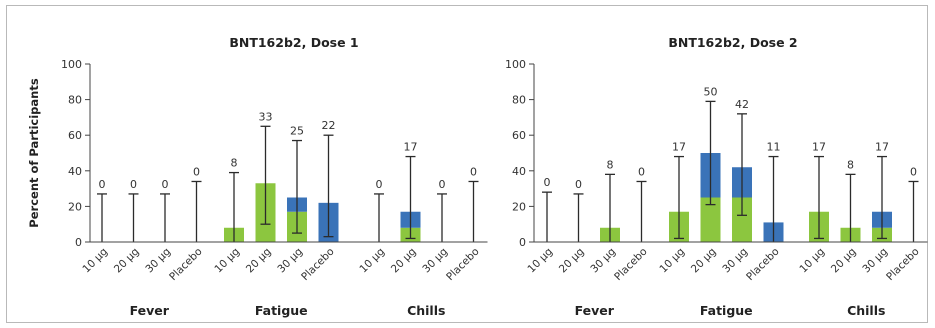  I want to click on panel-title: BNT162b2, Dose 2, so click(732, 42).